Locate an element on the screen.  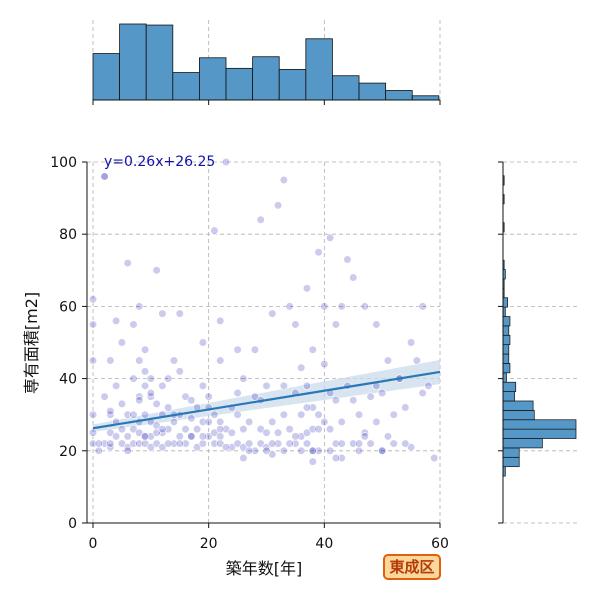
regression-line is located at coordinates (266, 400).